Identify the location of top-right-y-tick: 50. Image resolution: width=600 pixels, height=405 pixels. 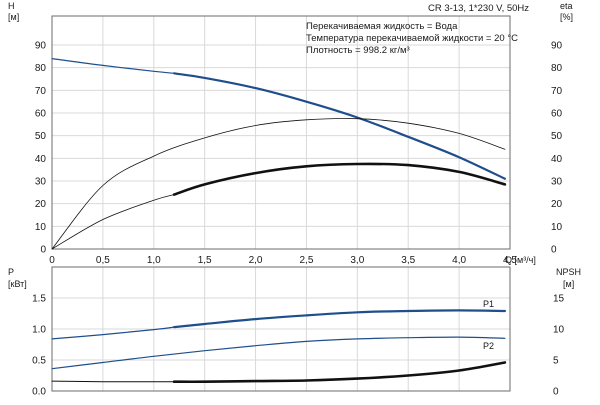
(557, 136).